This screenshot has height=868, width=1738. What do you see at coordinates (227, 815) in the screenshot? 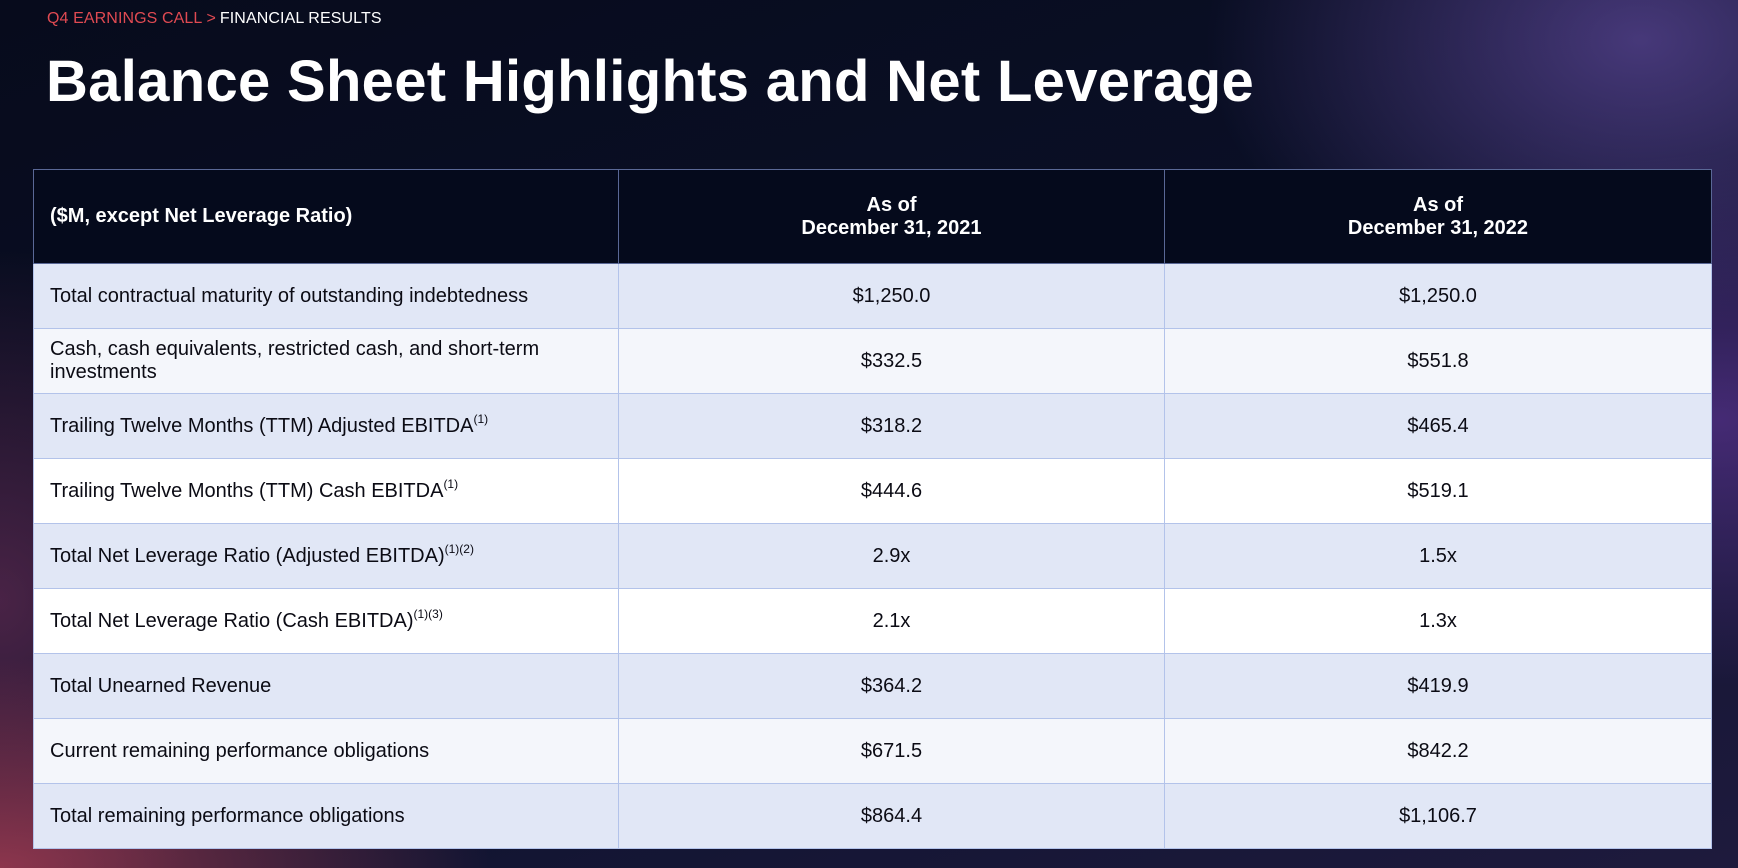
I see `row-label-text: Total remaining performance obligations` at bounding box center [227, 815].